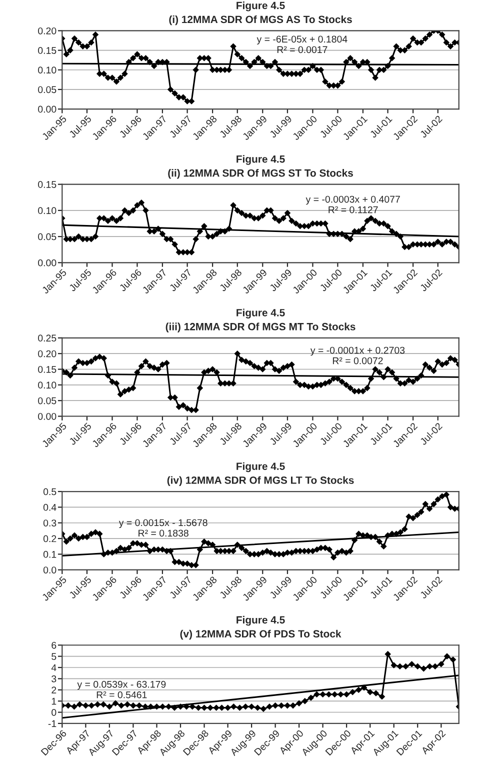 Image resolution: width=478 pixels, height=768 pixels. I want to click on y-tick-label: 4, so click(53, 668).